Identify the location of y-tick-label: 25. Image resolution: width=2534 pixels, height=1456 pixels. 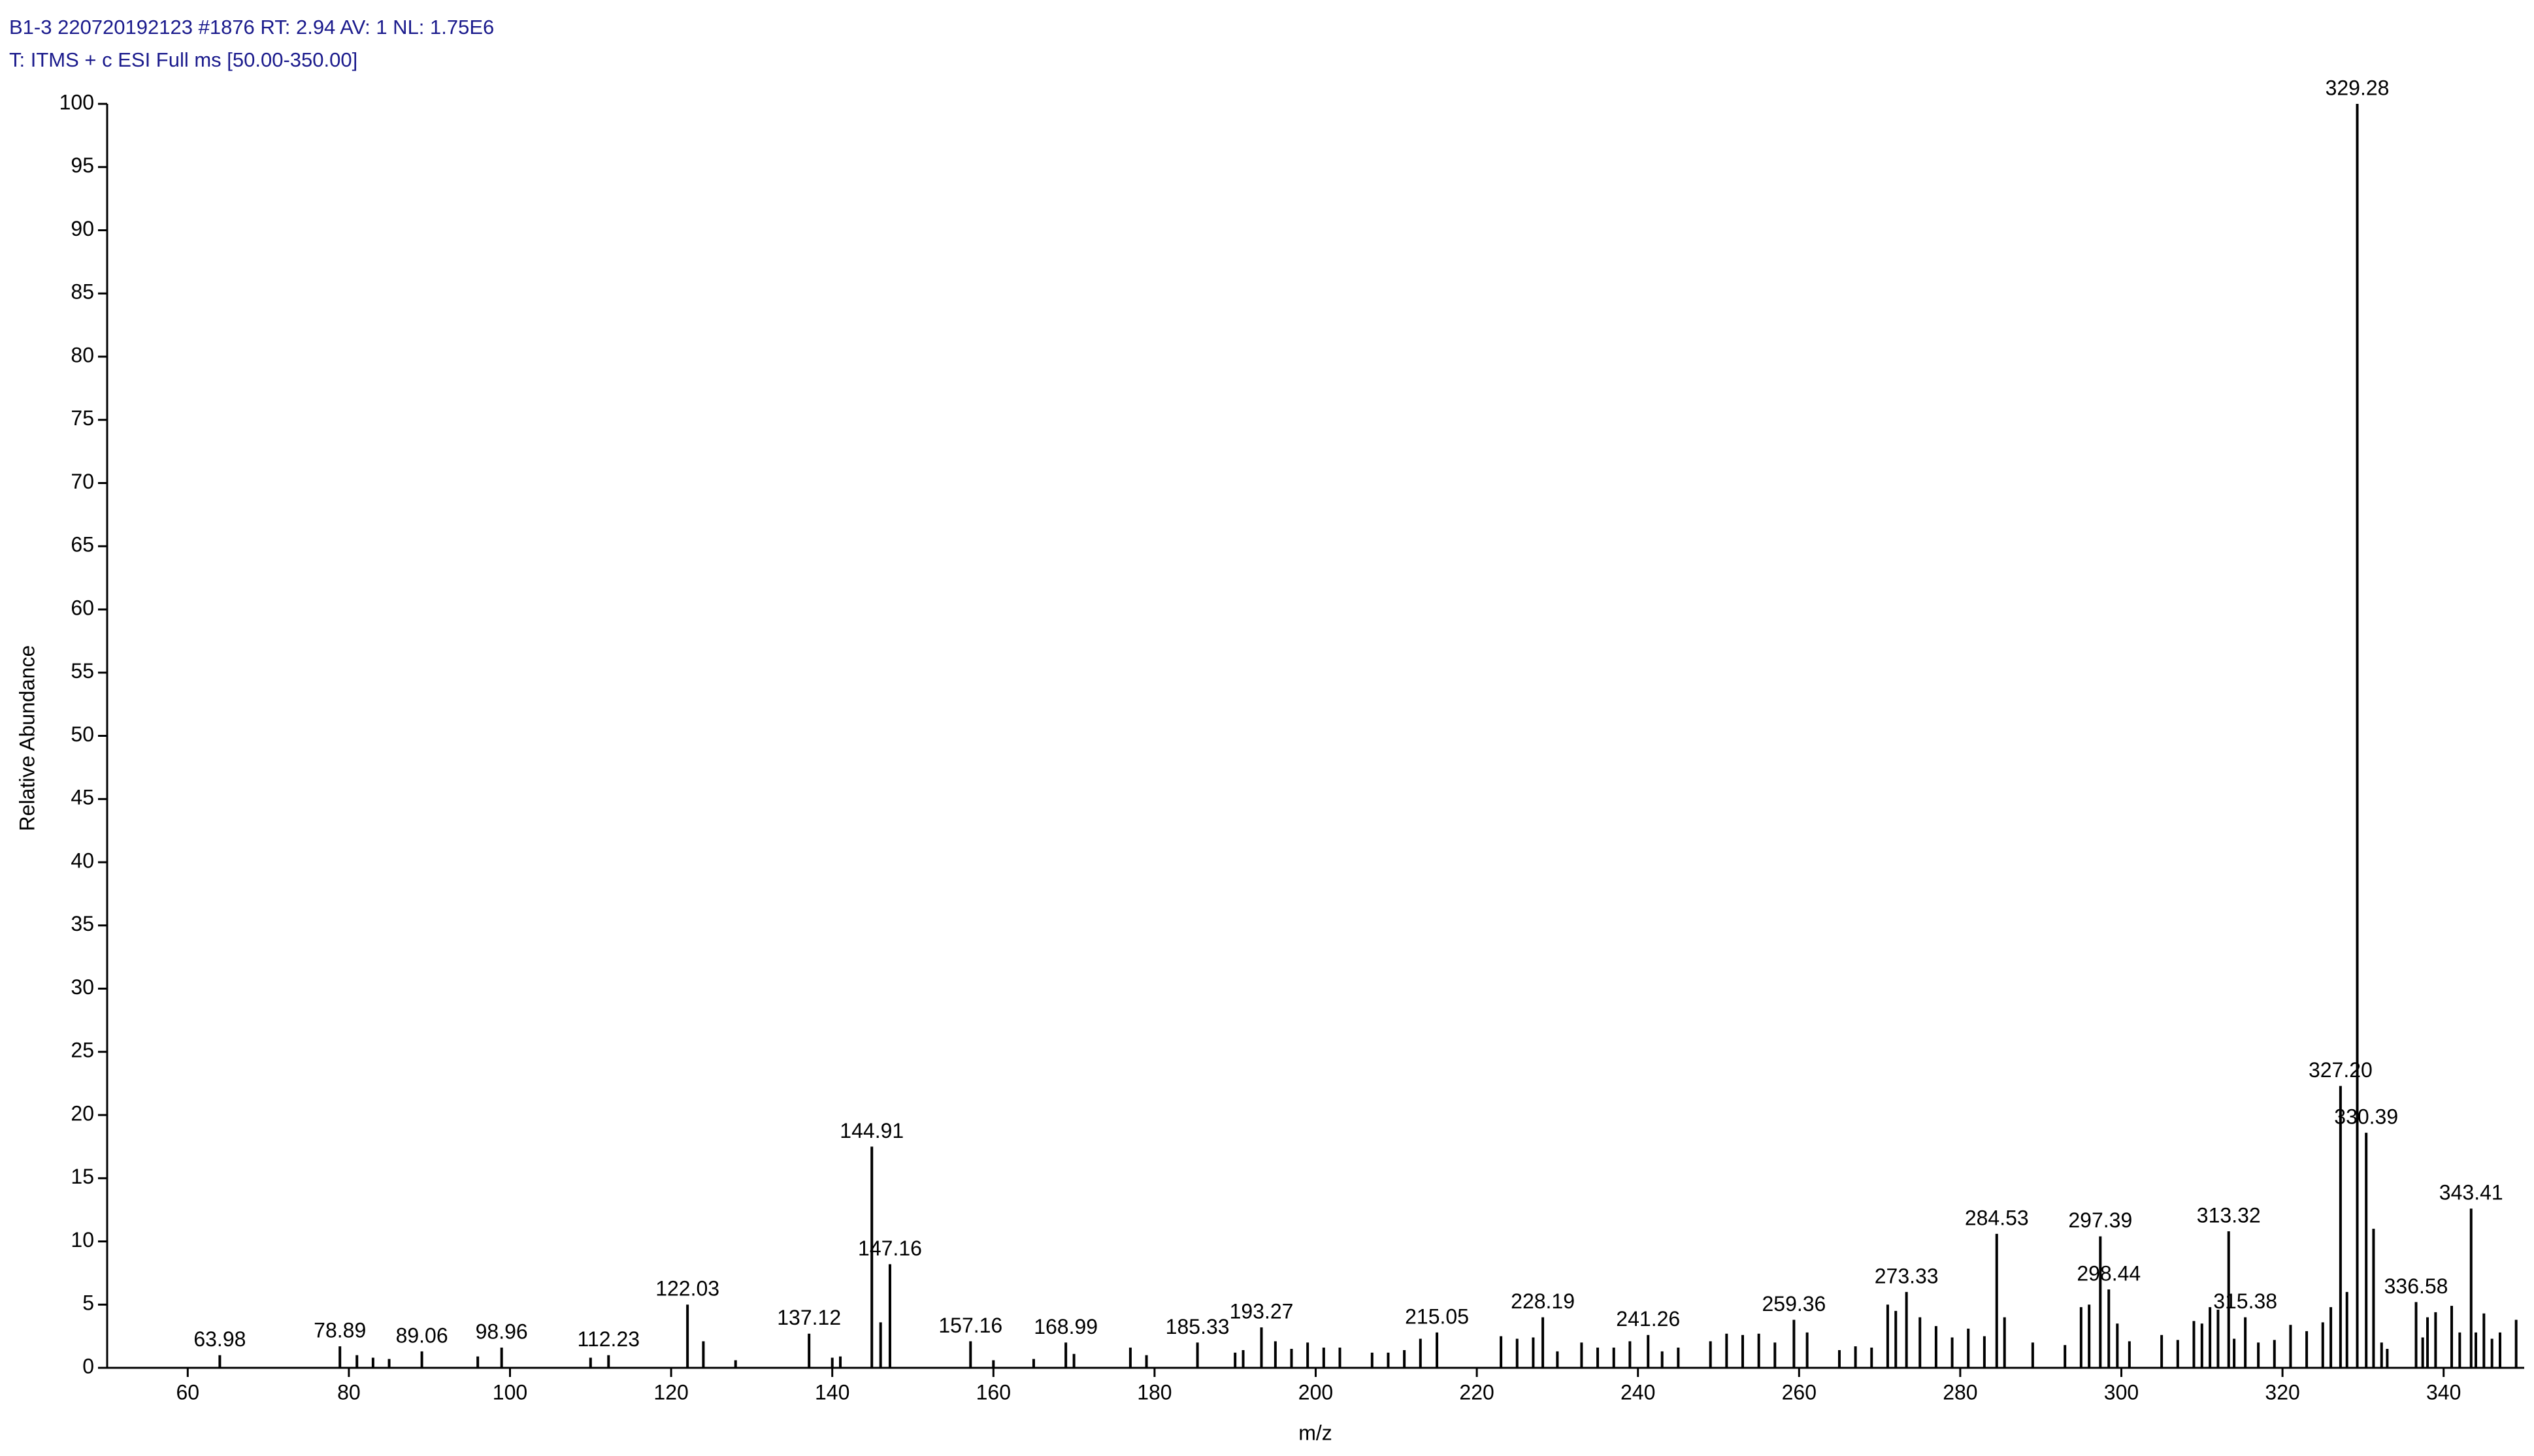
(82, 1050).